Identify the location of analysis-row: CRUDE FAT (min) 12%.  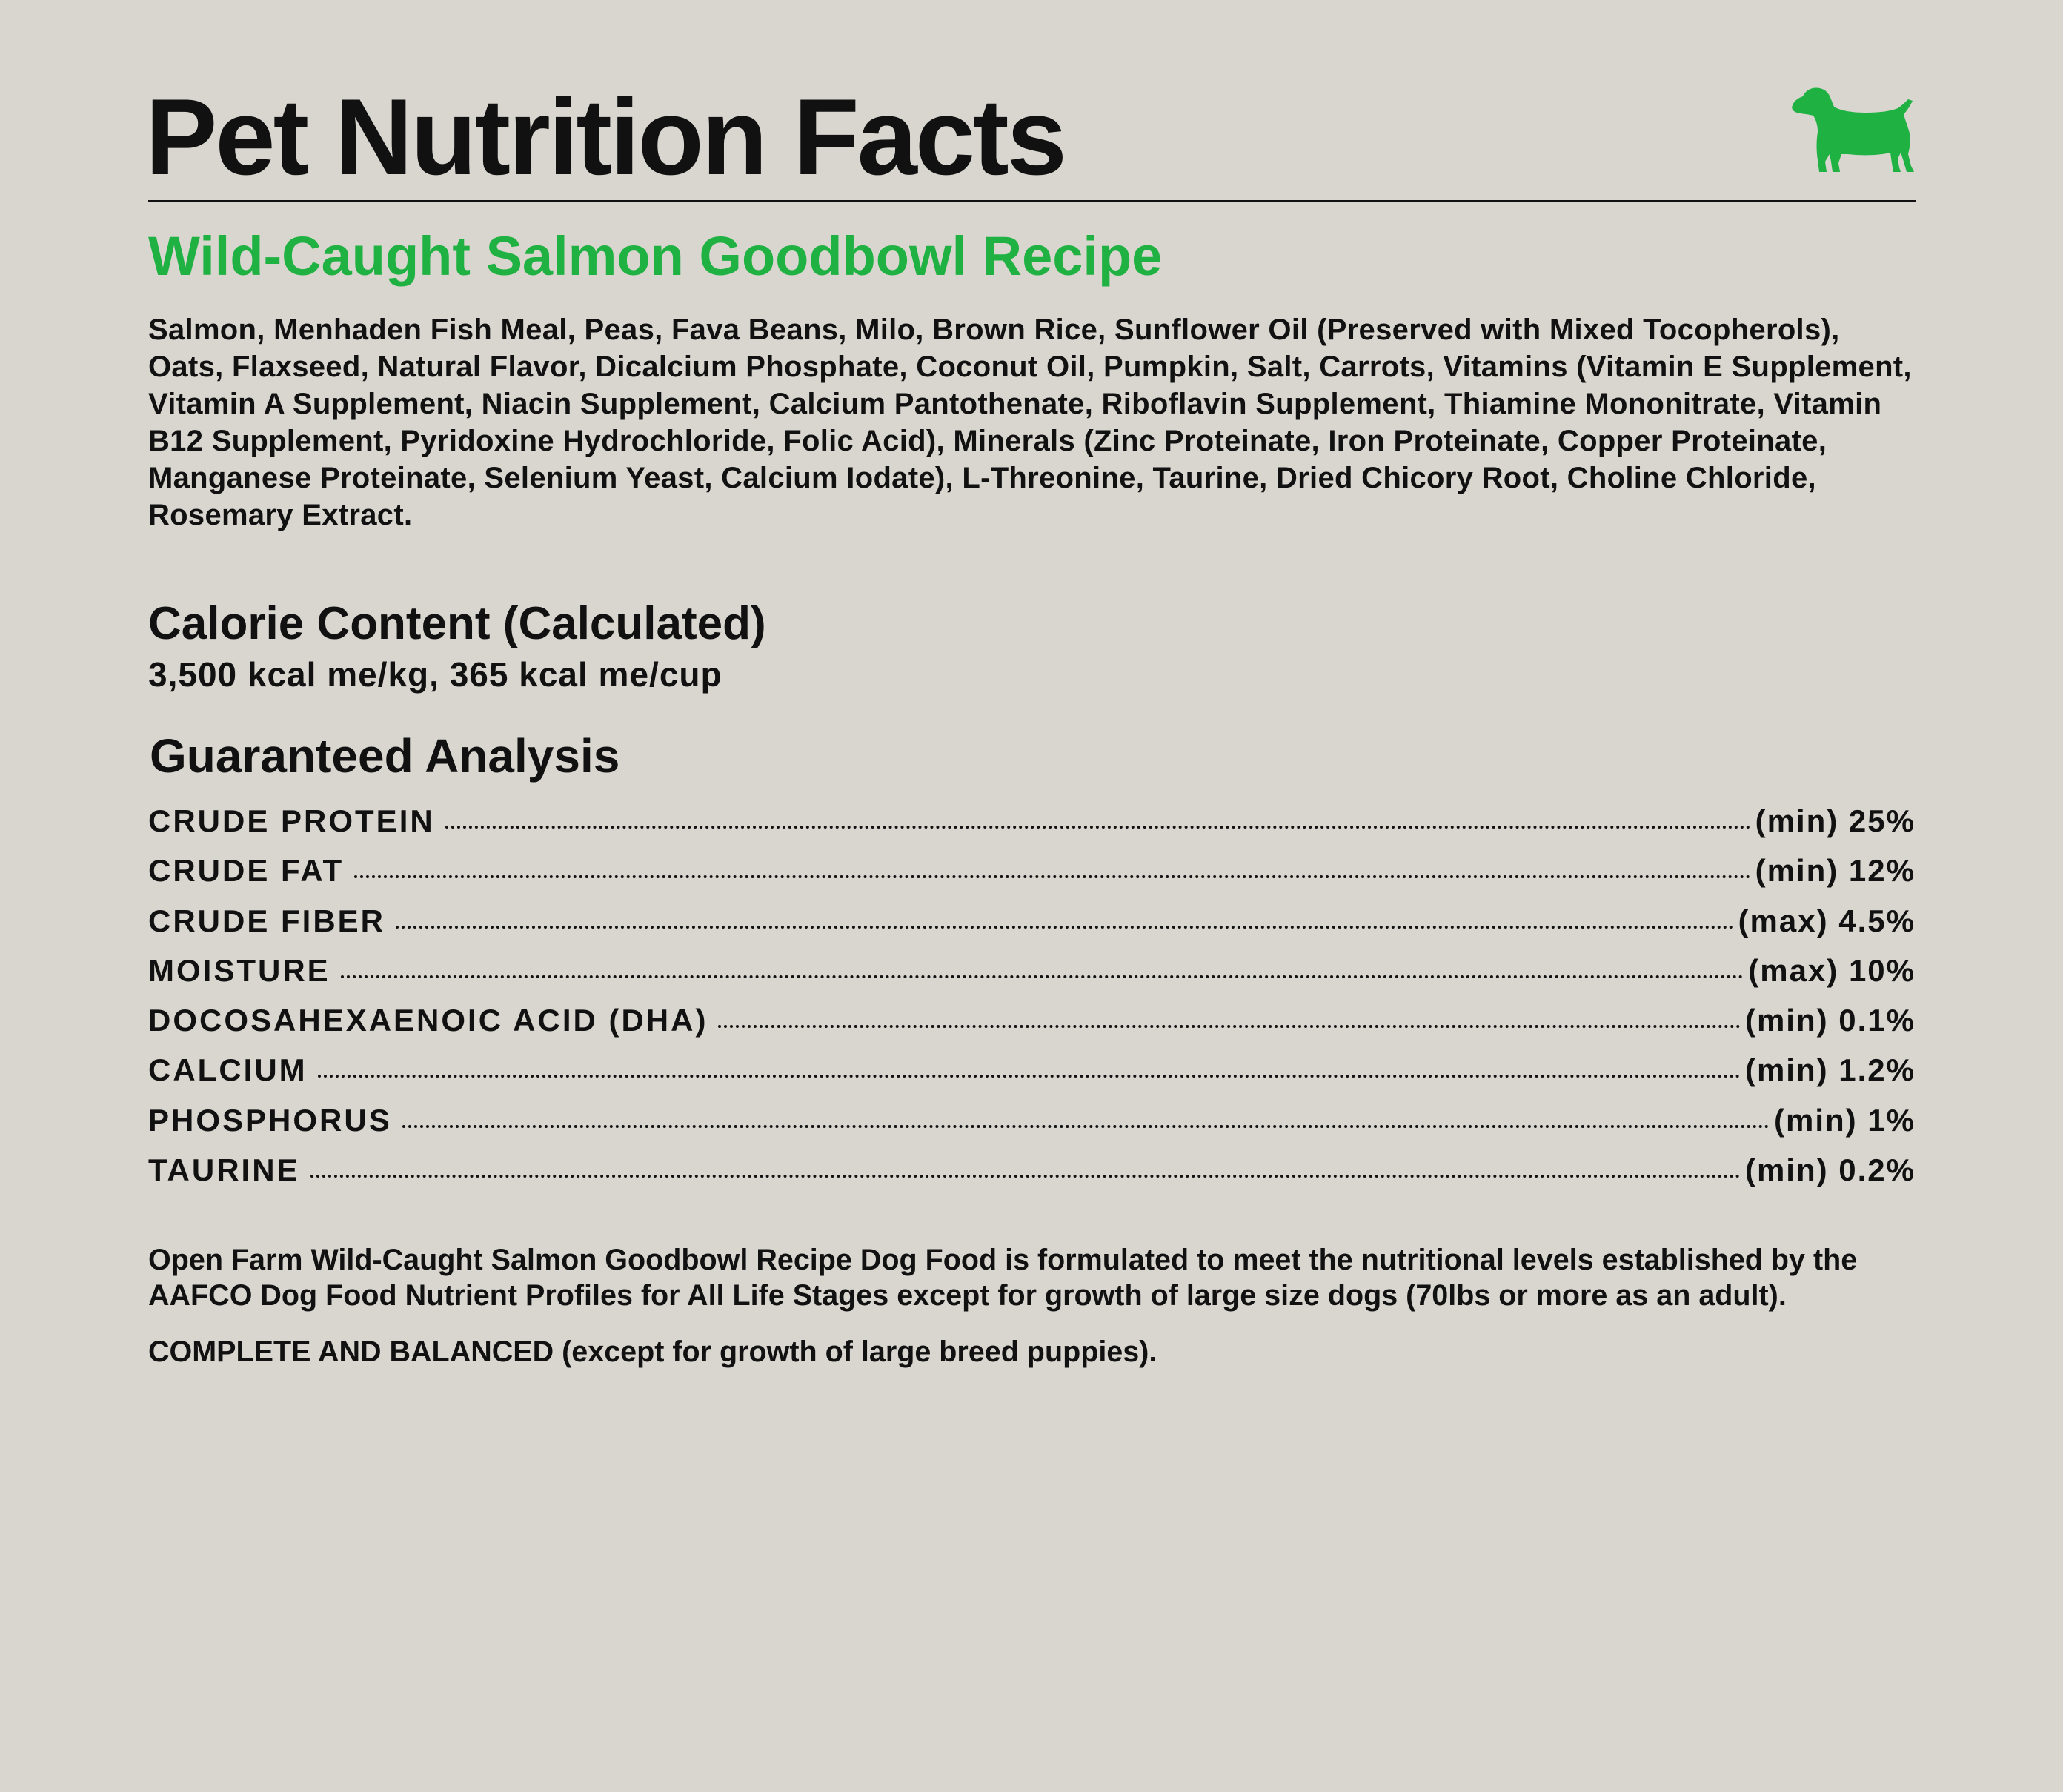
(1032, 870).